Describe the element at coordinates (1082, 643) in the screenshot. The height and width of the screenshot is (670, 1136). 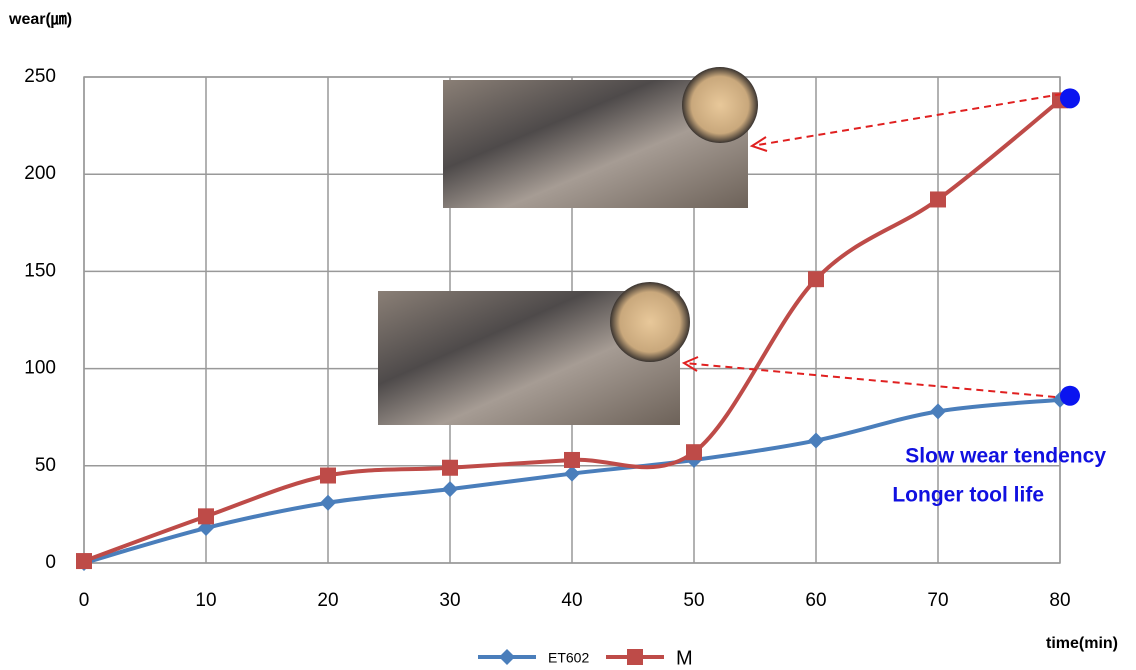
I see `x-axis-label: time(min)` at that location.